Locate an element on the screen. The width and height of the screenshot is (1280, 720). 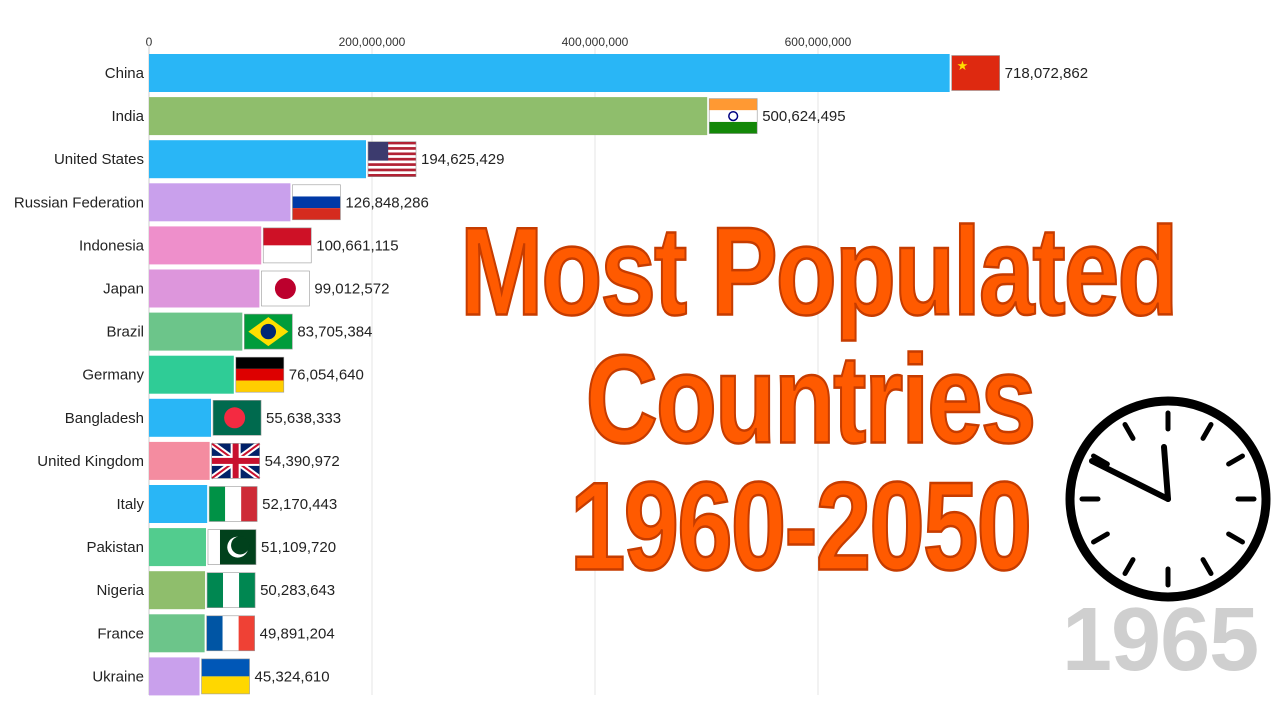
clock-icon is located at coordinates (1168, 499).